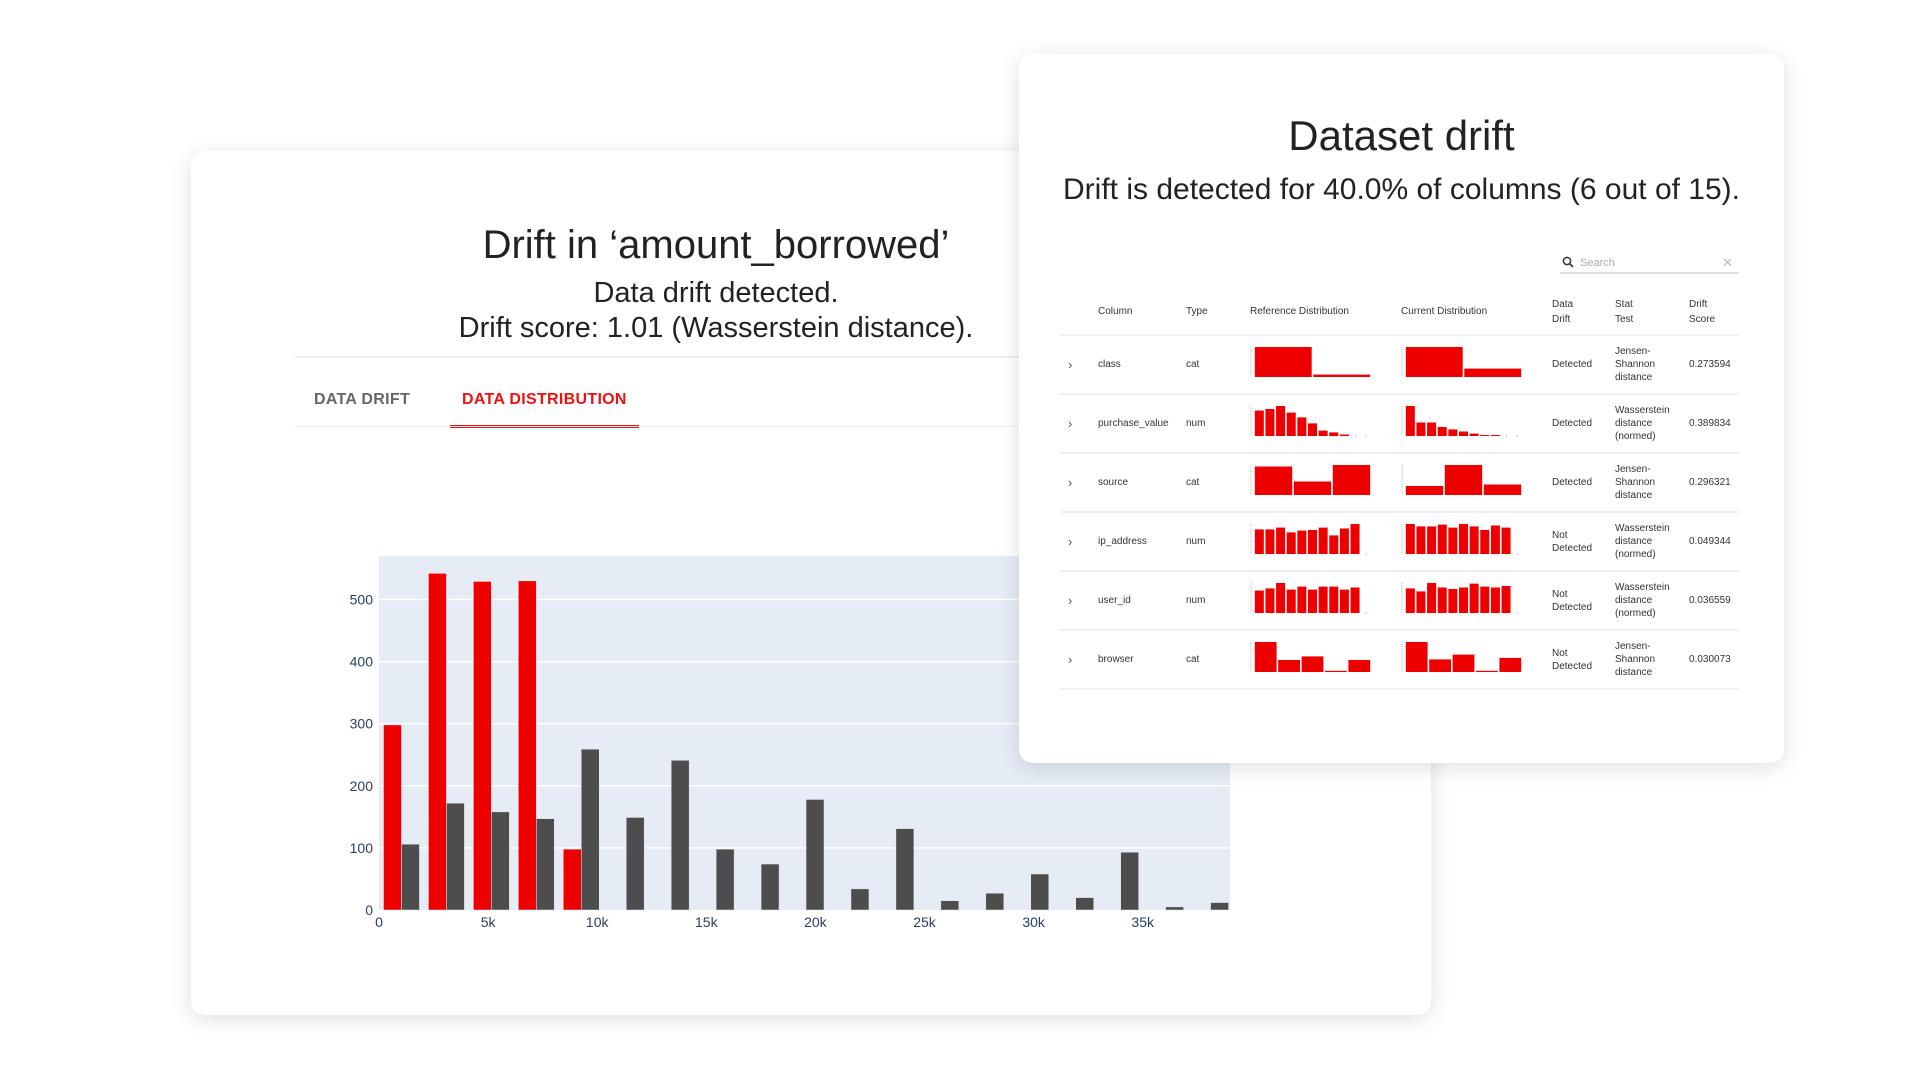 The height and width of the screenshot is (1080, 1919). I want to click on header-data-drift: Data Drift, so click(1583, 312).